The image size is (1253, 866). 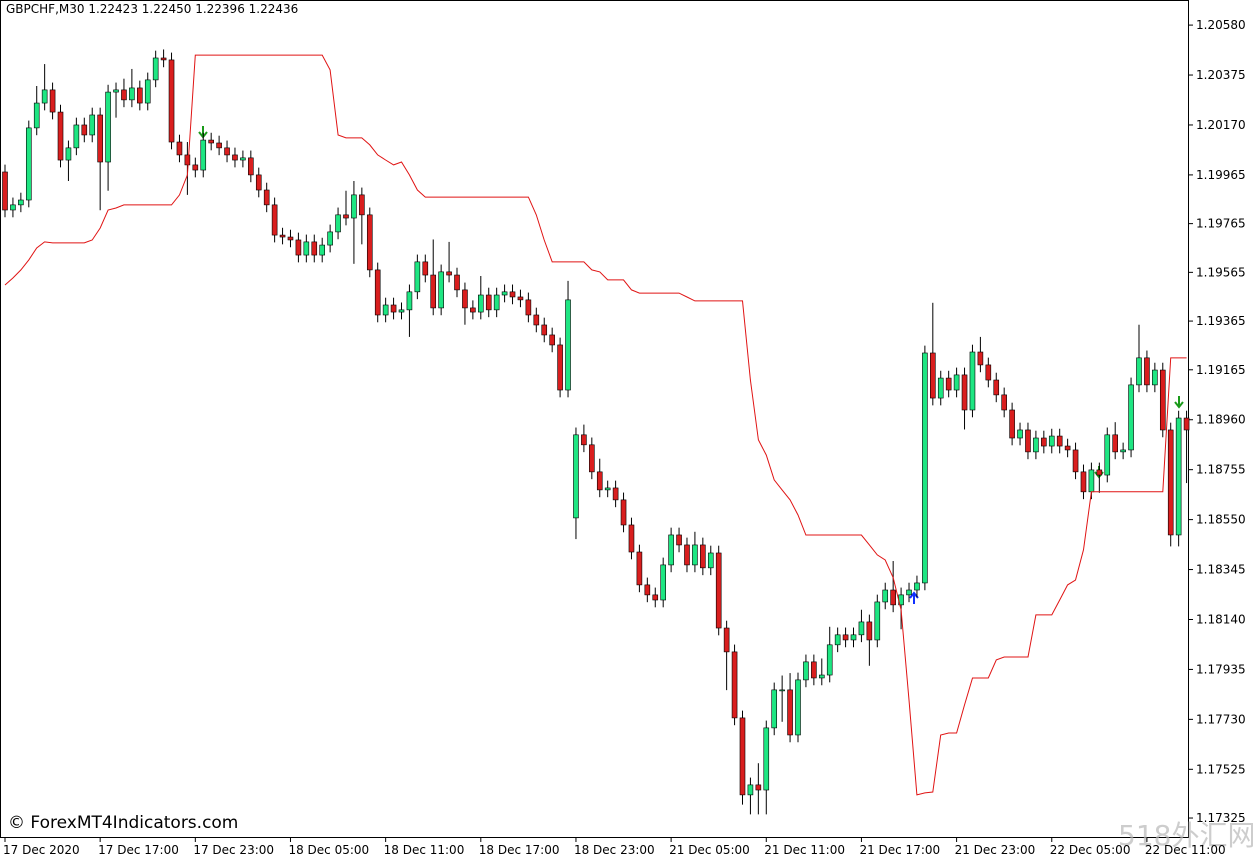 I want to click on corner-watermark: 518外汇网, so click(x=1185, y=835).